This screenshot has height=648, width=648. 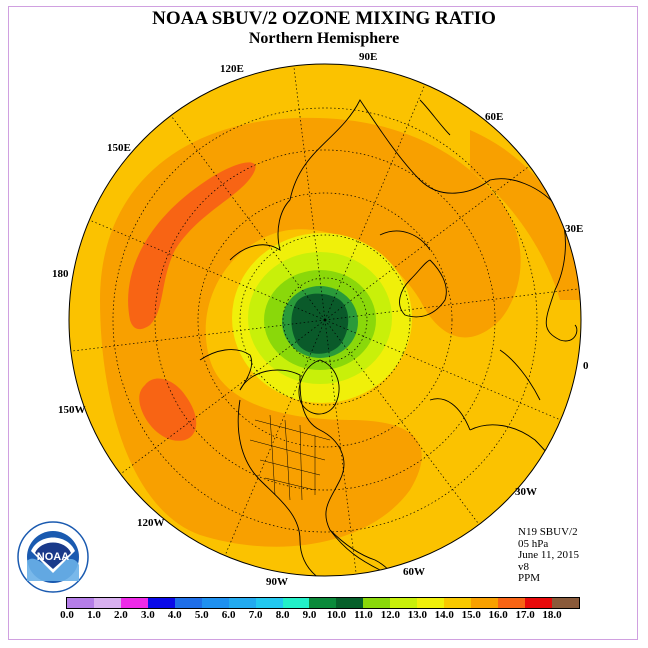 I want to click on map-title: NOAA SBUV/2 OZONE MIXING RATIO, so click(x=324, y=18).